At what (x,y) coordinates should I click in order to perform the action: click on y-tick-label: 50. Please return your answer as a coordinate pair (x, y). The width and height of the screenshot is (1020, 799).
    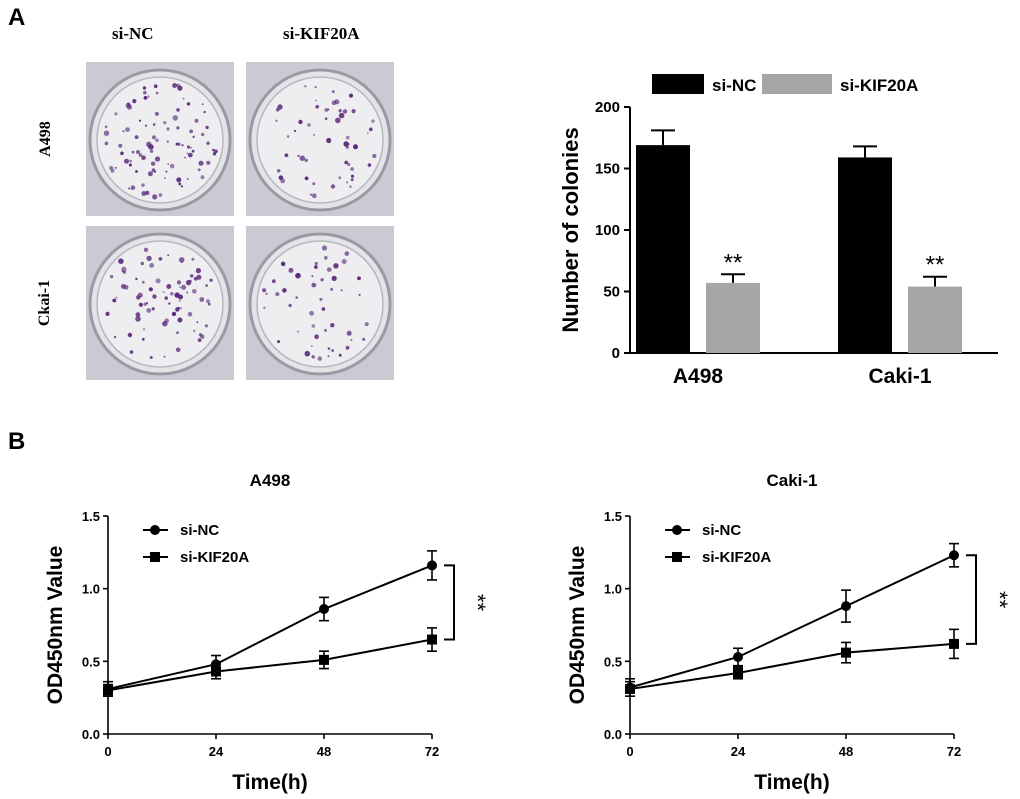
    Looking at the image, I should click on (611, 292).